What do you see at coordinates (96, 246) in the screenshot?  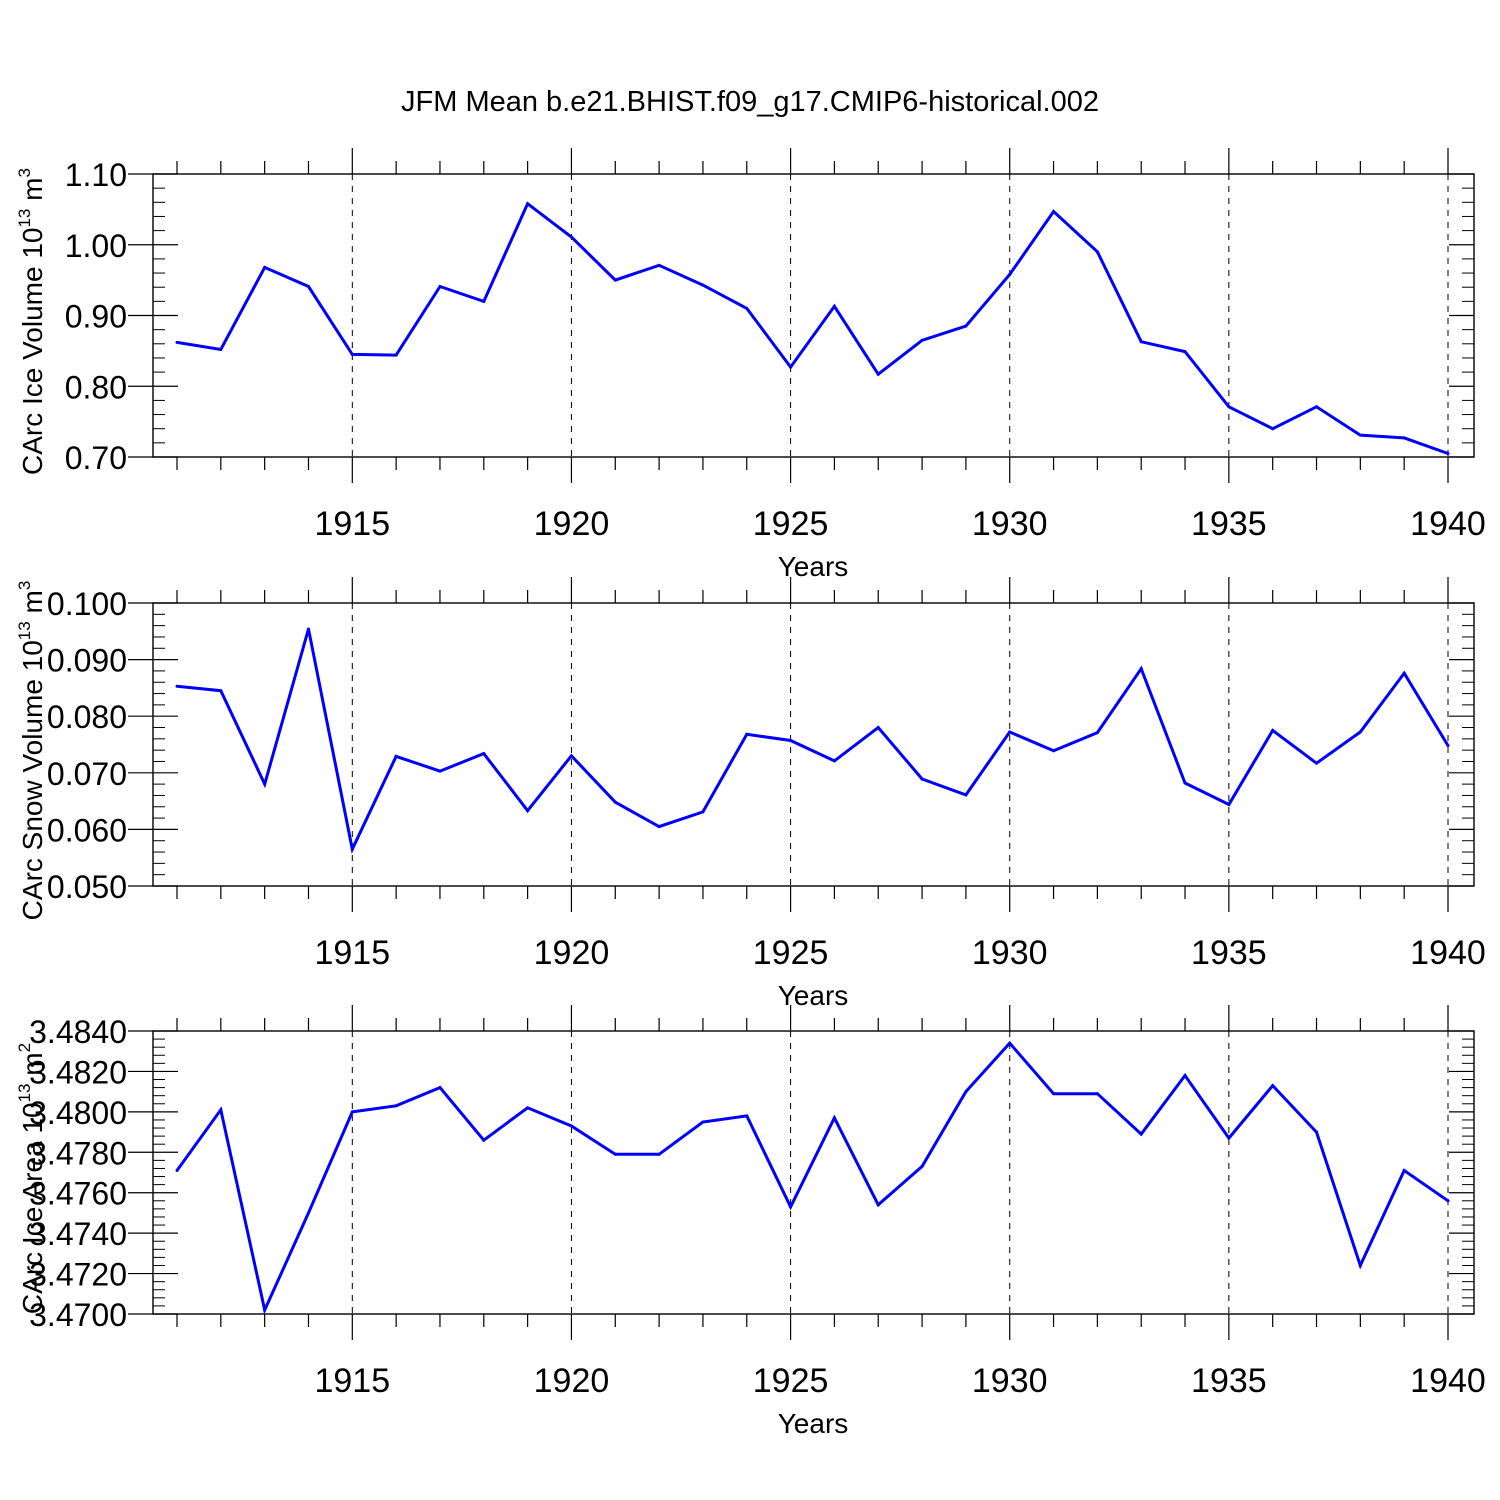 I see `y-tick-label: 1.00` at bounding box center [96, 246].